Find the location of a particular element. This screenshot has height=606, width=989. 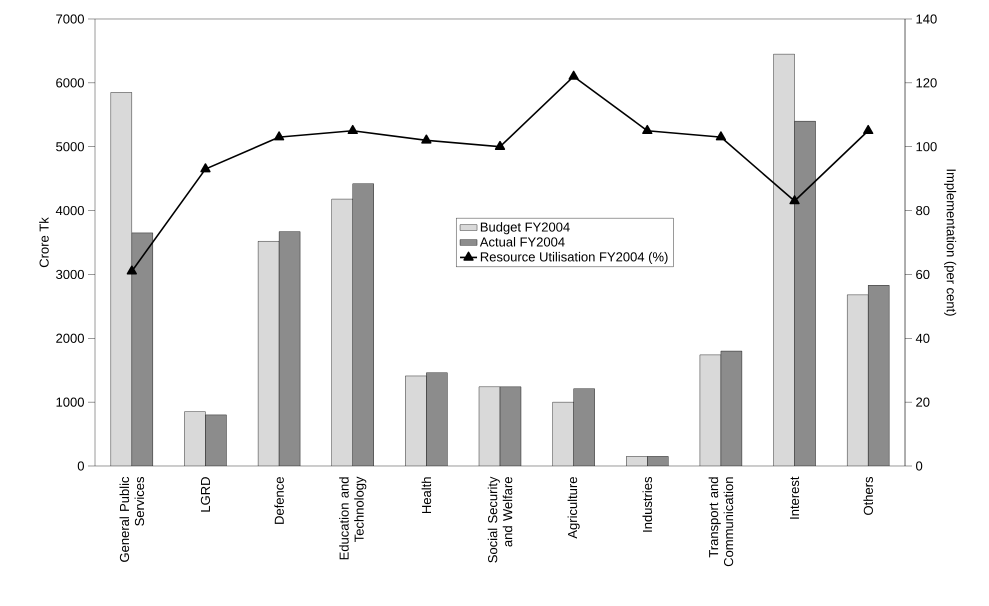

legend-label: Budget FY2004 is located at coordinates (525, 228).